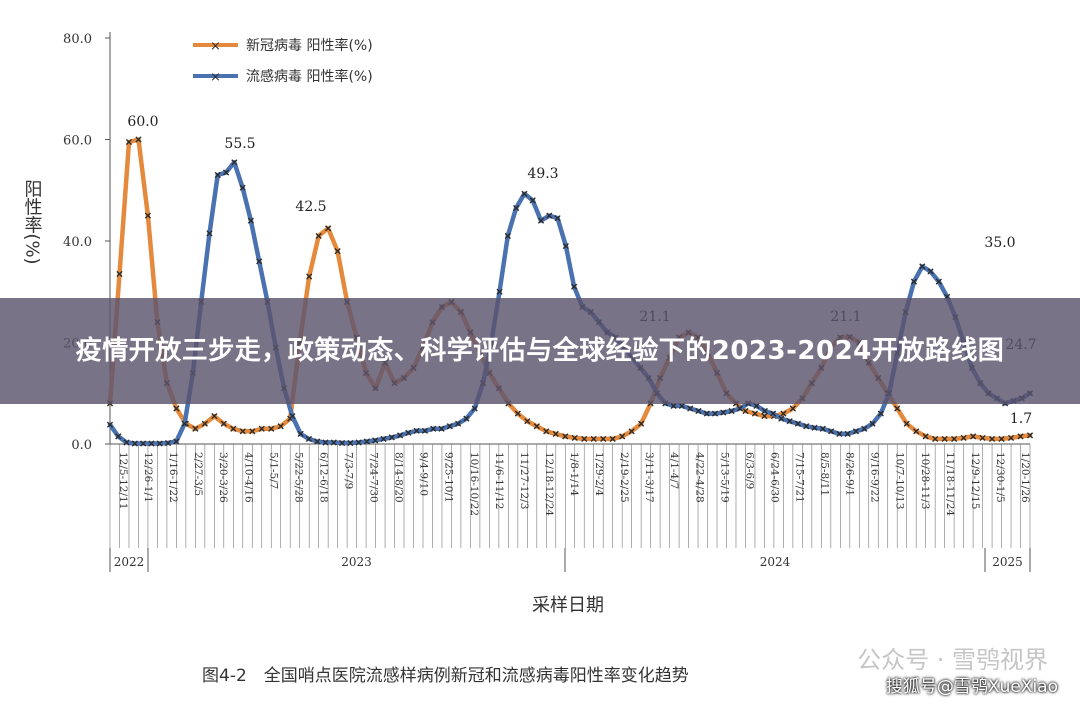 This screenshot has height=705, width=1080. What do you see at coordinates (574, 474) in the screenshot?
I see `x-tick-label: 1/8-1/14` at bounding box center [574, 474].